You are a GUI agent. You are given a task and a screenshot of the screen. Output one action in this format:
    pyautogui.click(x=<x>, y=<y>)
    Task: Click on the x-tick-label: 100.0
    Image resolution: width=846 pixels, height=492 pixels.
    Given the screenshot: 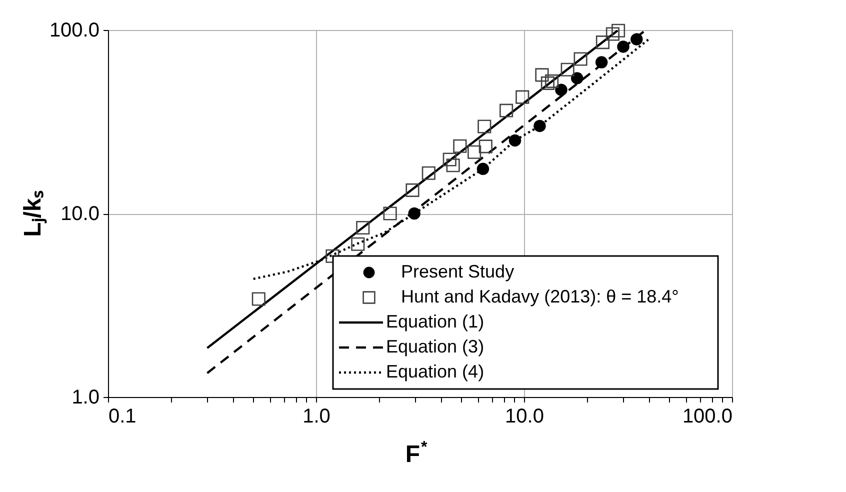 What is the action you would take?
    pyautogui.click(x=707, y=417)
    